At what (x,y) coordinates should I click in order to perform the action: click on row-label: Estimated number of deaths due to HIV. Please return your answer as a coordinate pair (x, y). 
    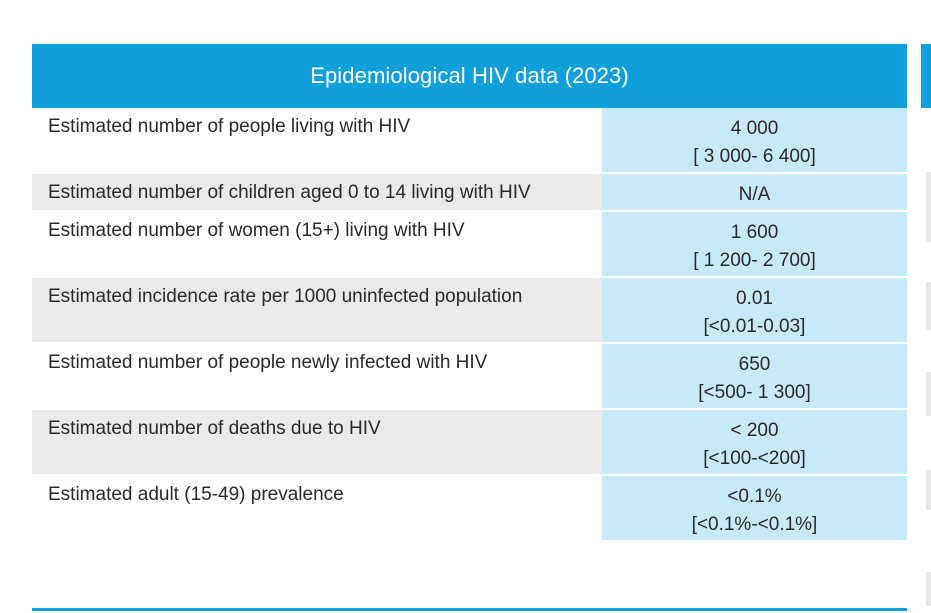
    Looking at the image, I should click on (317, 442).